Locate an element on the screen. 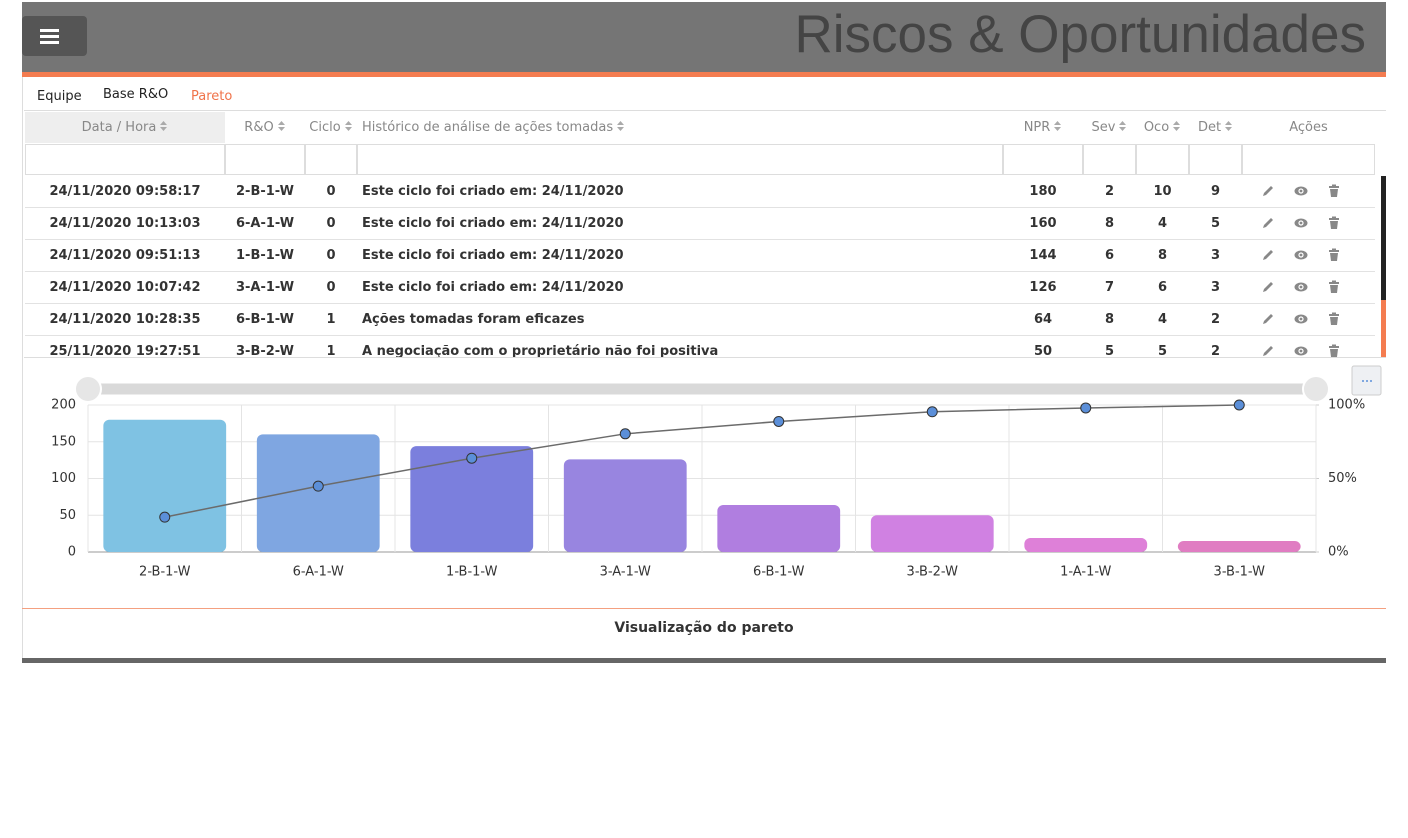 This screenshot has width=1408, height=838. column-header: Ações is located at coordinates (1308, 127).